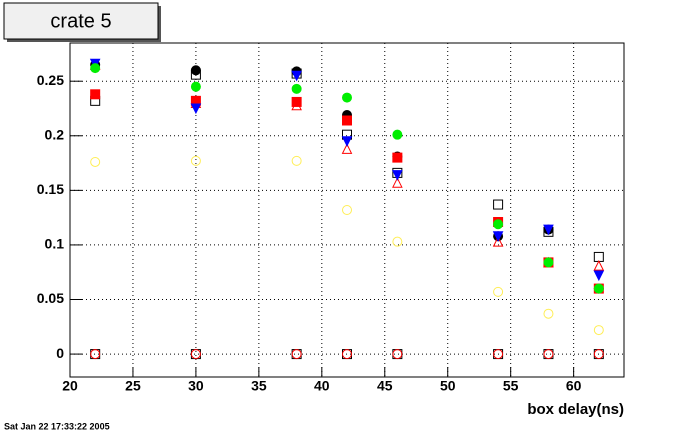 The width and height of the screenshot is (696, 436). I want to click on x-tick-label: 20, so click(70, 386).